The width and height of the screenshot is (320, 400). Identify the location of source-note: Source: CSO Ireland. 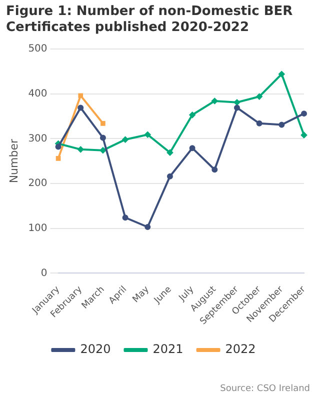
(265, 389).